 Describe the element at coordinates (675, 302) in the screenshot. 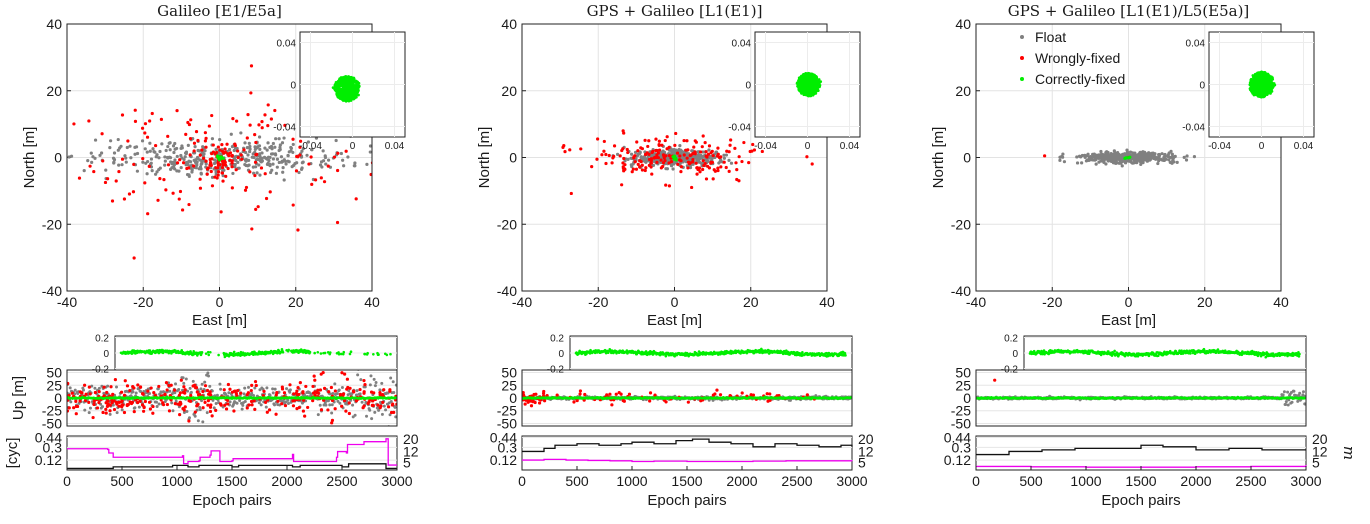

I see `x-tick-label: 0` at that location.